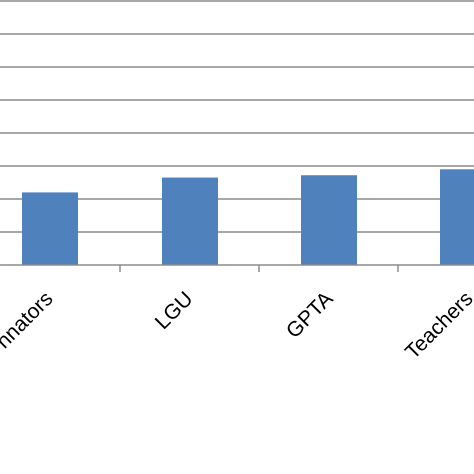 This screenshot has height=474, width=474. Describe the element at coordinates (29, 320) in the screenshot. I see `x-tick-label-1: nnators` at that location.